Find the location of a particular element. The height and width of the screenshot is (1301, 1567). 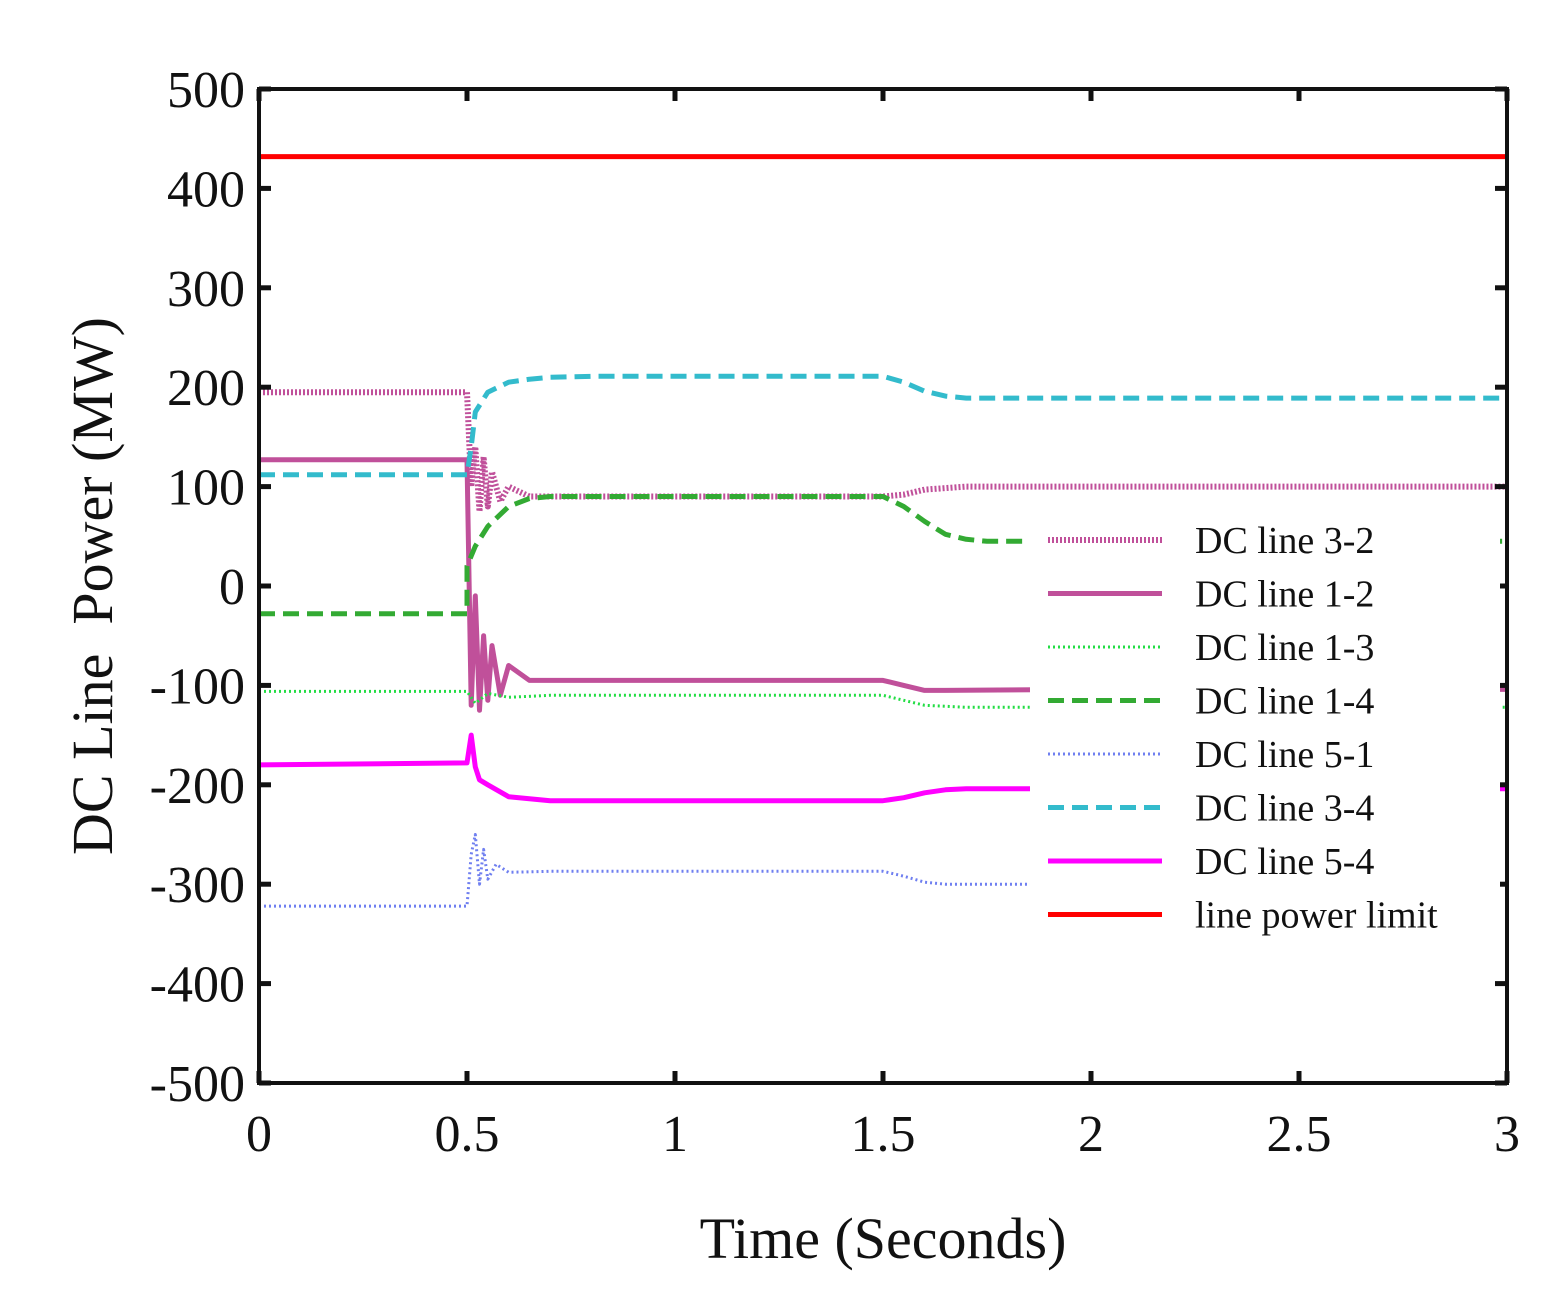

legend-label: DC line 1-3 is located at coordinates (1284, 648).